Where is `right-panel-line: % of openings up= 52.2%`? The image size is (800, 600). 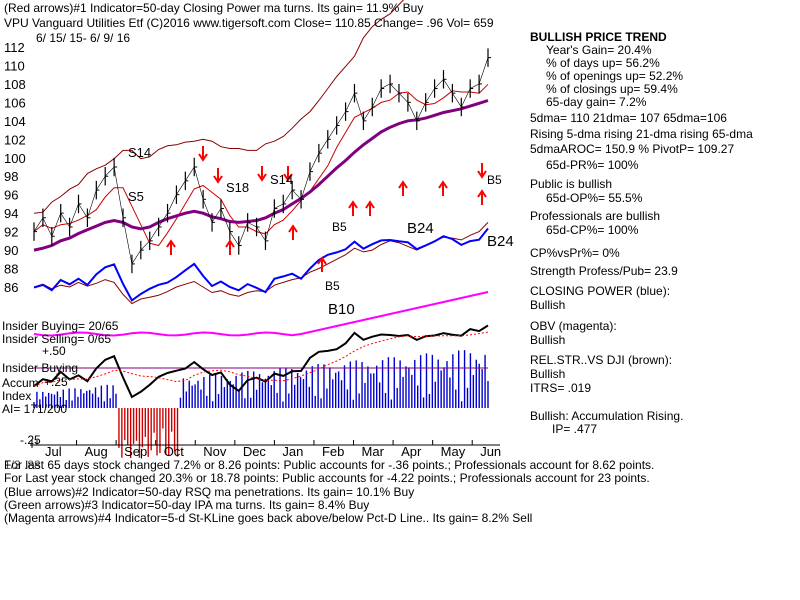 right-panel-line: % of openings up= 52.2% is located at coordinates (615, 76).